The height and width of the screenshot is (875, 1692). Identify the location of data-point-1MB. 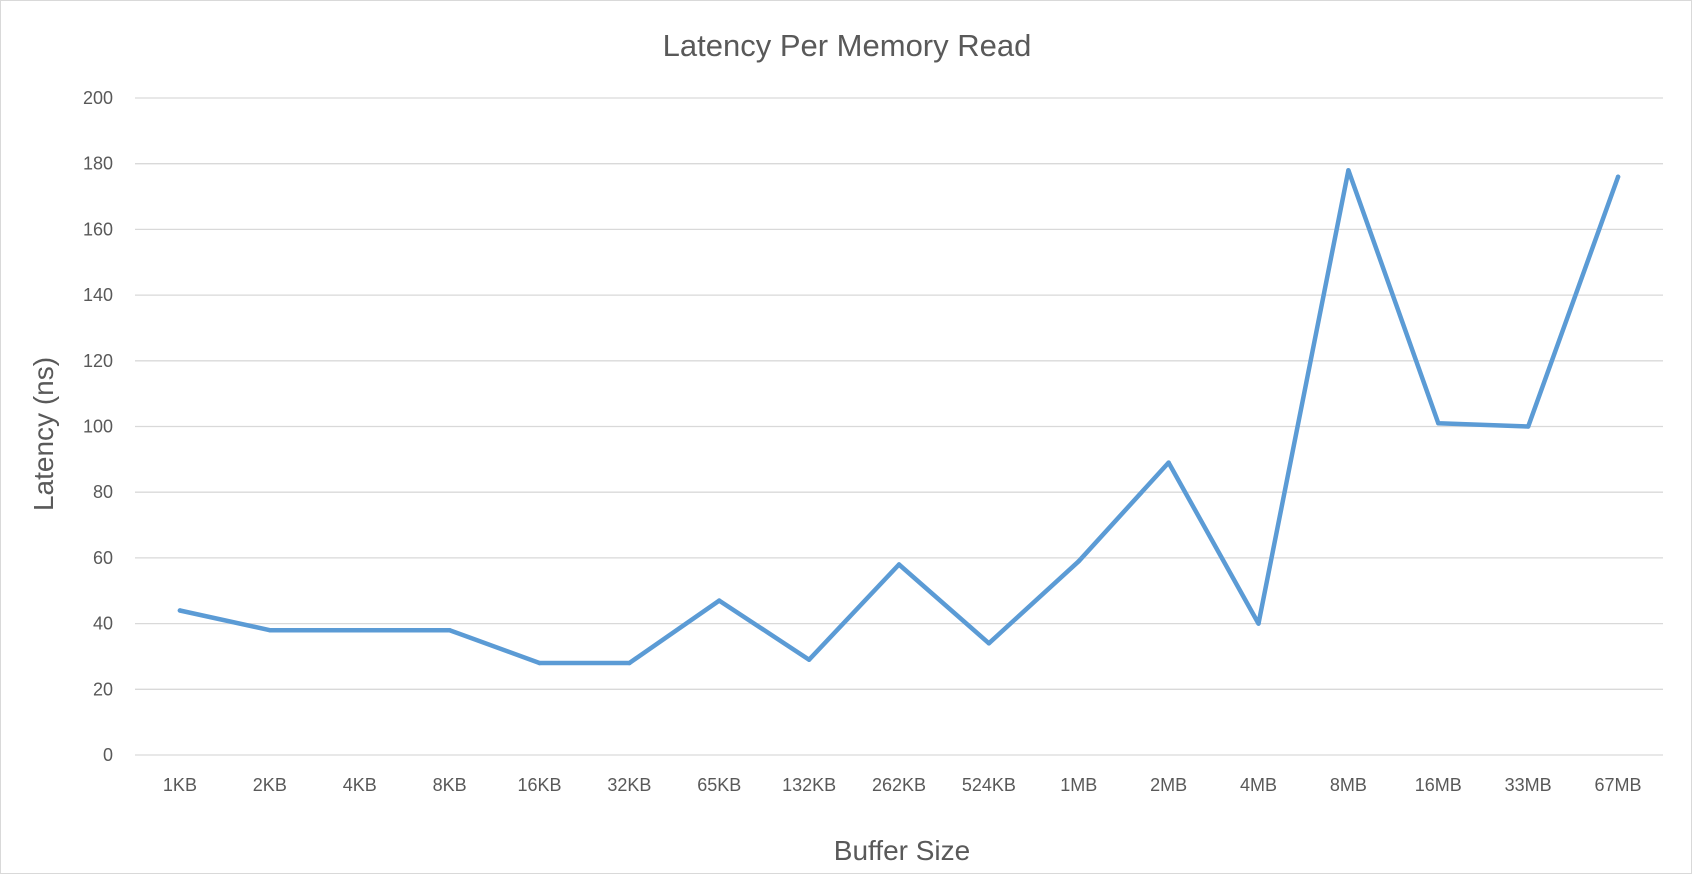
(1078, 561).